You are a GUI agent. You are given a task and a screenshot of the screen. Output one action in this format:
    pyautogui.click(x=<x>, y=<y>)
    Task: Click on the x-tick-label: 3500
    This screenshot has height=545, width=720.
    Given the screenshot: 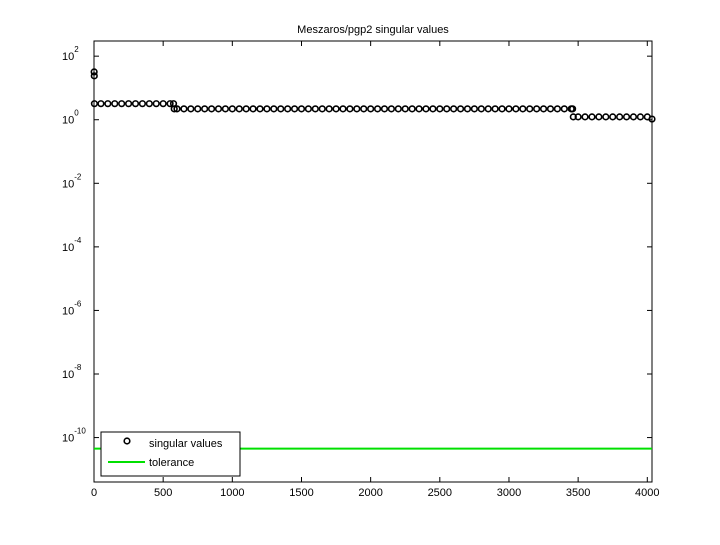 What is the action you would take?
    pyautogui.click(x=578, y=493)
    